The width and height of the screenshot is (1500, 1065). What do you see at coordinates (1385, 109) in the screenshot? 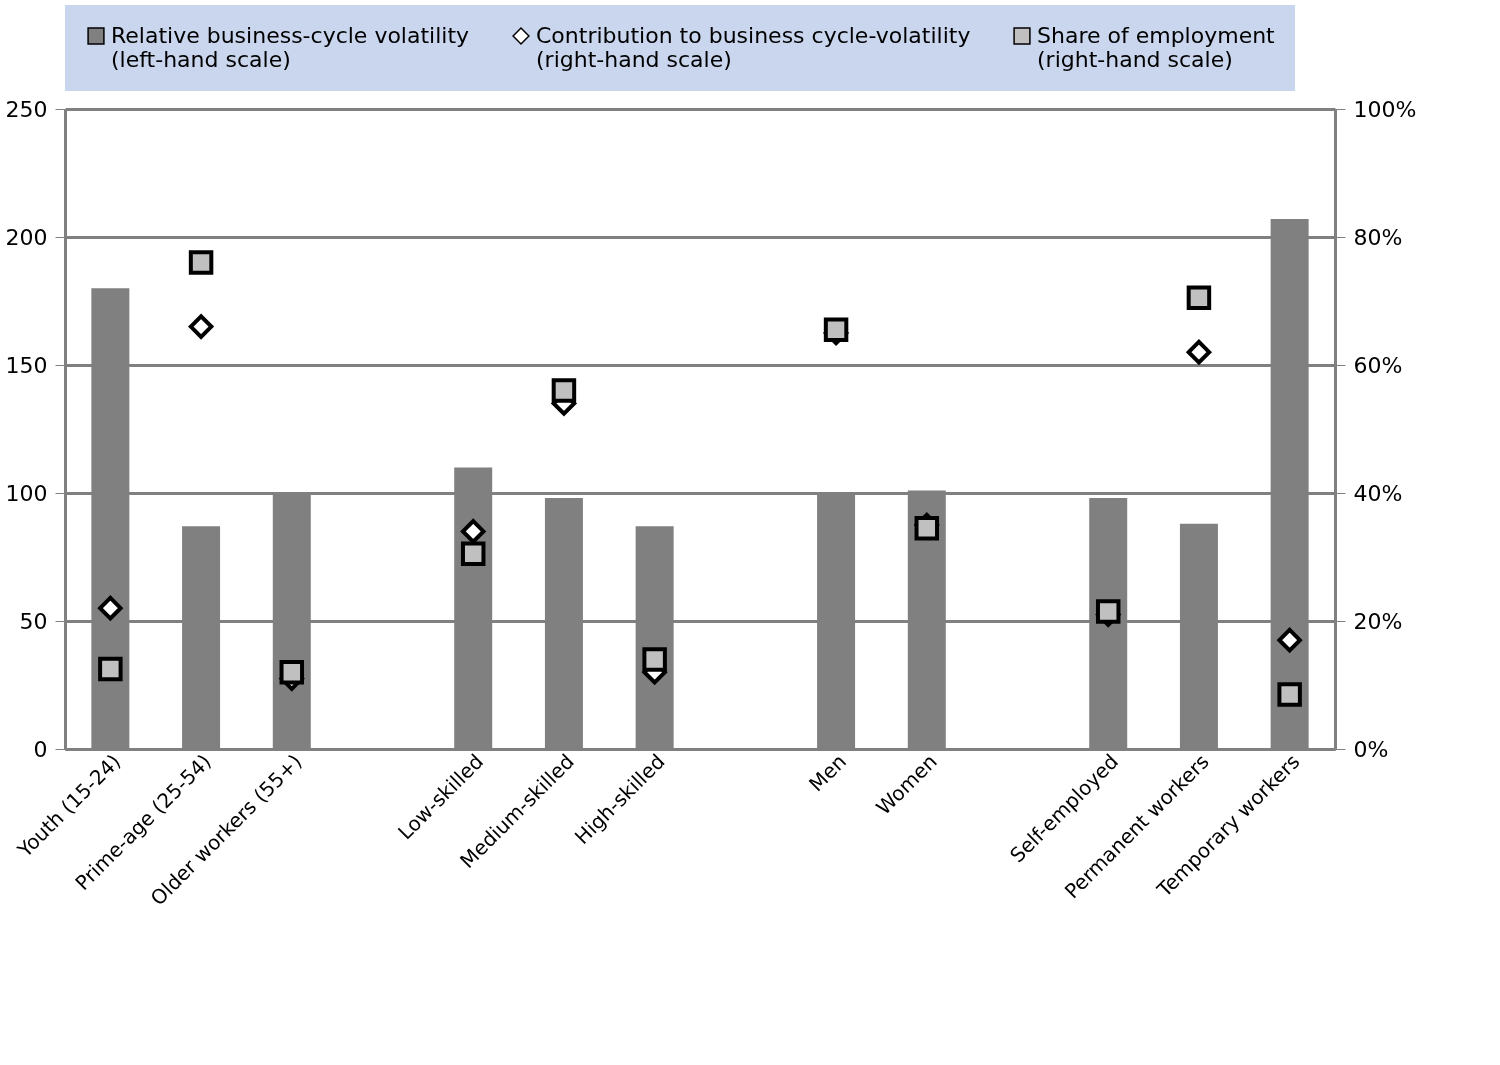
I see `y2-tick-label: 100%` at bounding box center [1385, 109].